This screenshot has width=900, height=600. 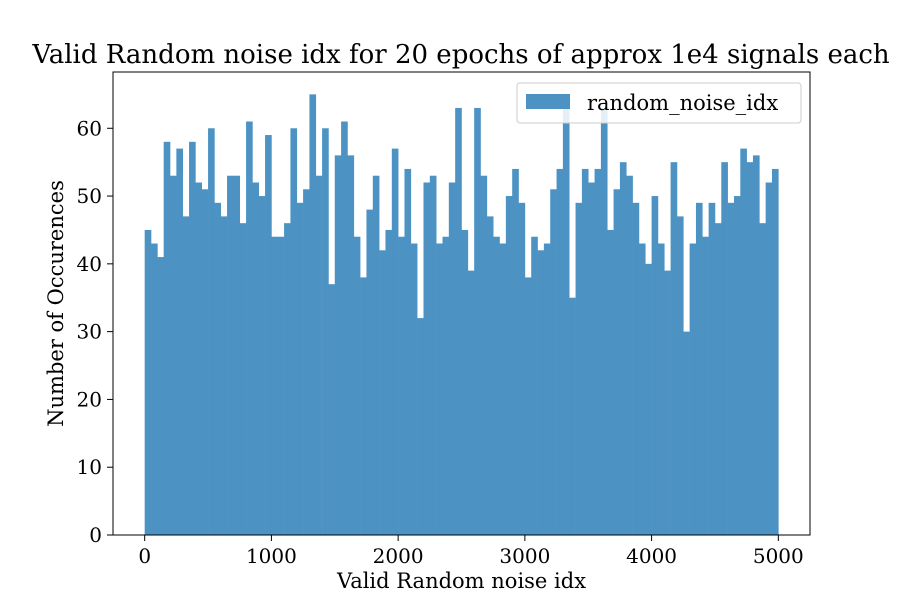 I want to click on y-tick-label: 20, so click(x=89, y=399).